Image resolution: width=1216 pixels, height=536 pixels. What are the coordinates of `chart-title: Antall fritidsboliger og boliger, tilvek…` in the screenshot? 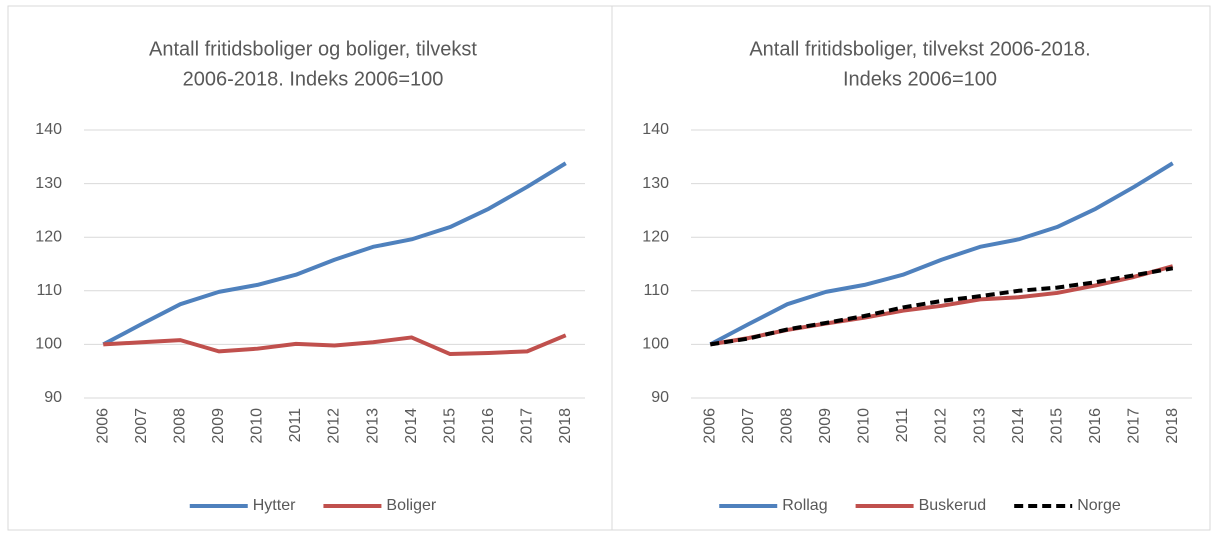 It's located at (313, 49).